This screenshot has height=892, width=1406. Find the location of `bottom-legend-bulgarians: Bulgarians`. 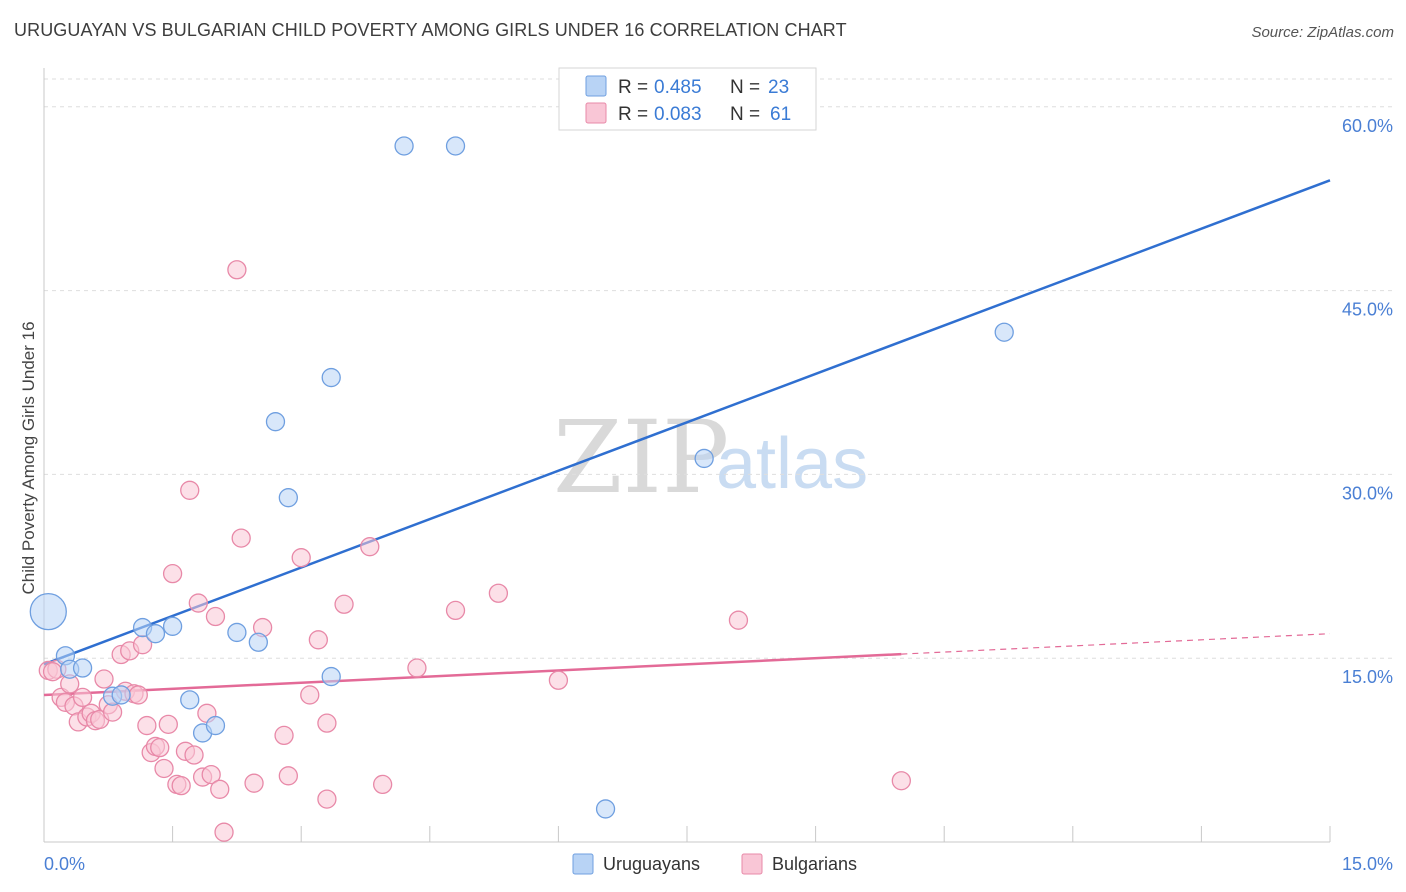

bottom-legend-bulgarians: Bulgarians is located at coordinates (814, 864).